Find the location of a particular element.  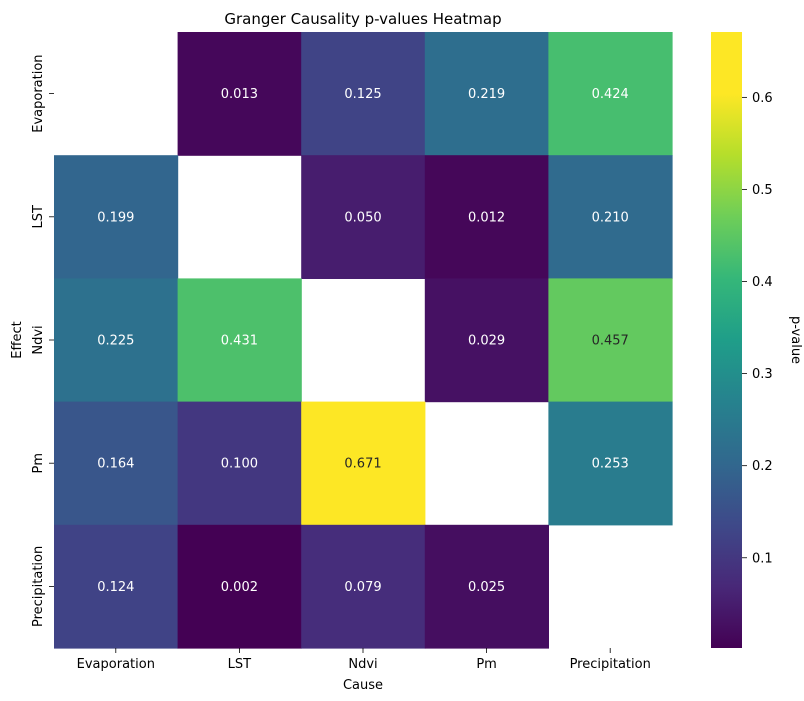

y-tick-label: LST is located at coordinates (38, 216).